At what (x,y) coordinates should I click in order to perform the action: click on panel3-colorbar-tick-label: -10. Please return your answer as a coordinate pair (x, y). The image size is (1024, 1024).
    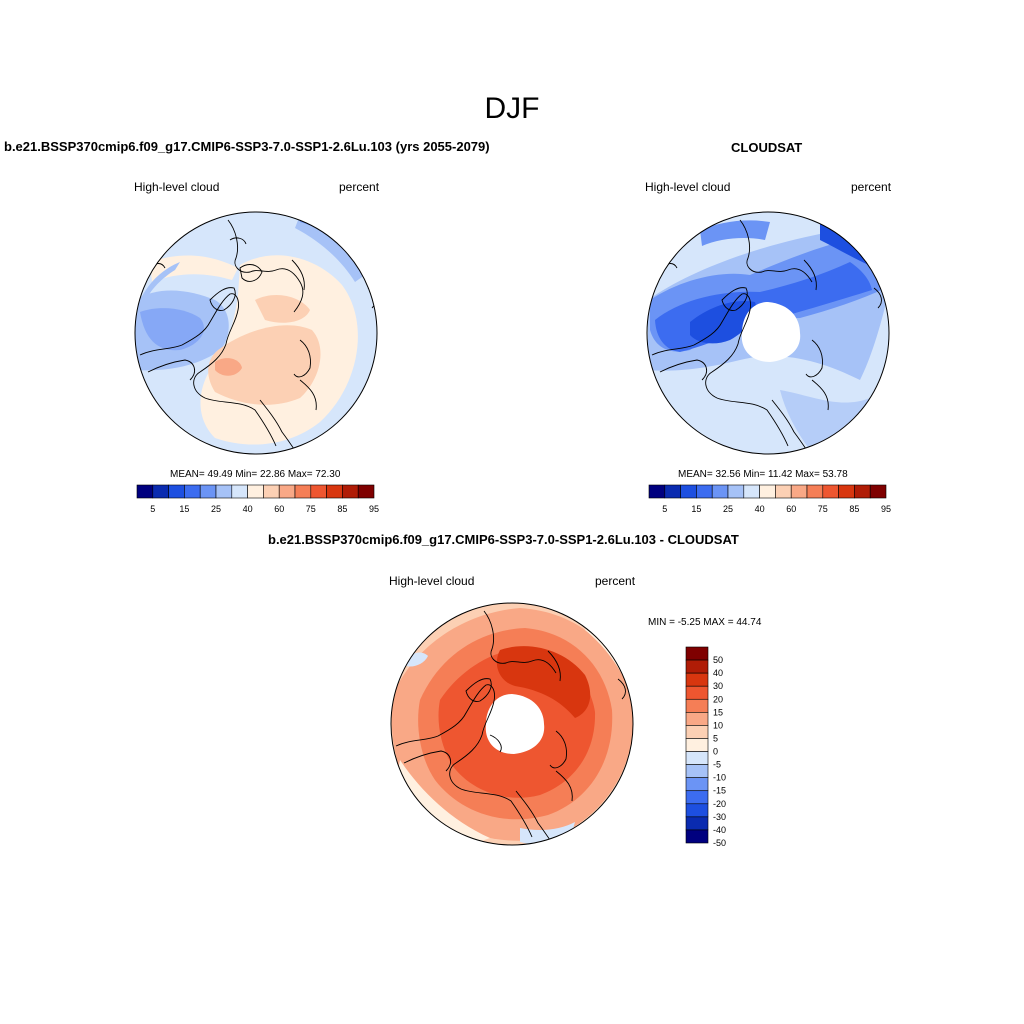
    Looking at the image, I should click on (719, 778).